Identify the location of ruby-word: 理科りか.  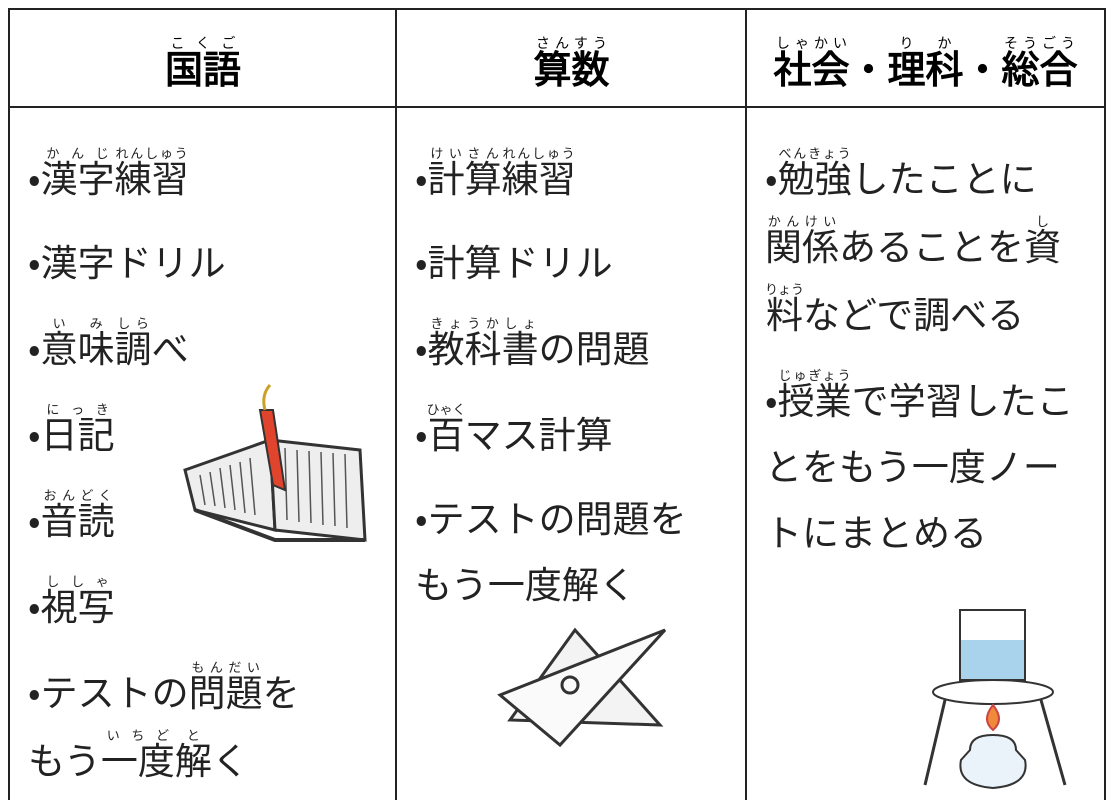
(925, 64).